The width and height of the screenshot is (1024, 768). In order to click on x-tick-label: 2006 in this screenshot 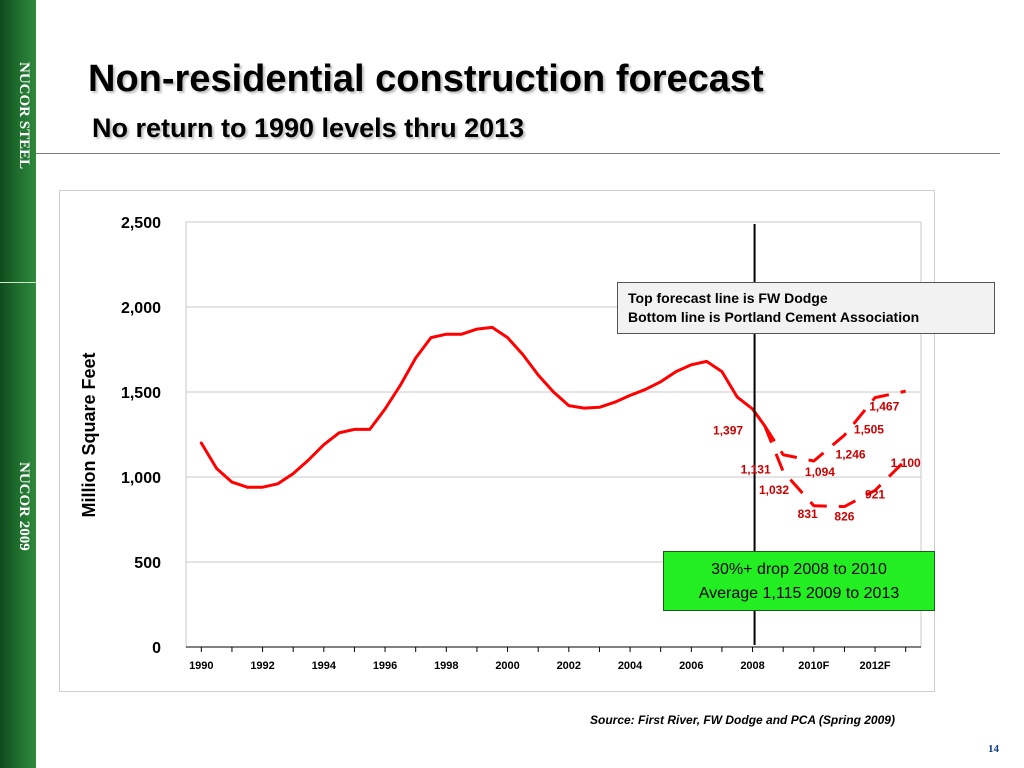, I will do `click(691, 666)`.